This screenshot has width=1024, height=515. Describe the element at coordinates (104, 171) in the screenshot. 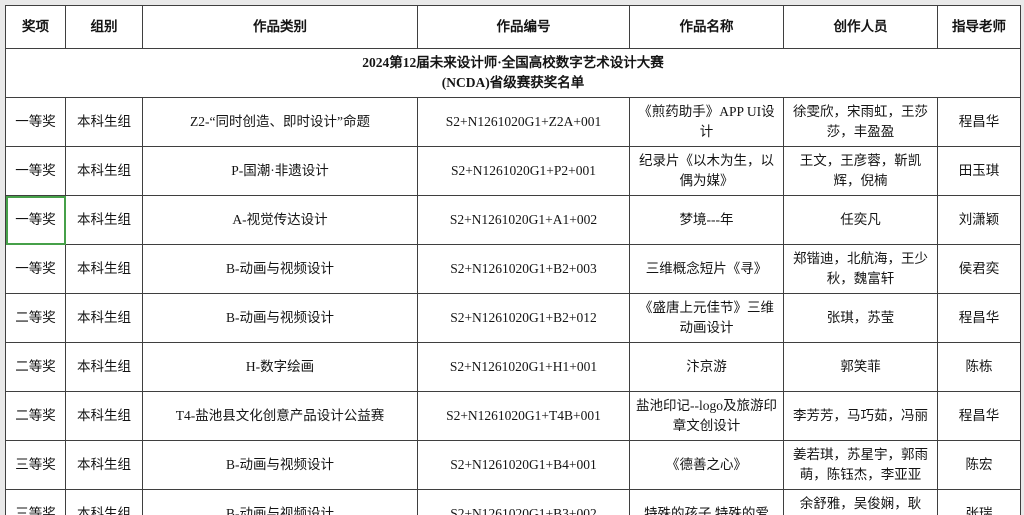

I see `table-cell-r2c2: 本科生组` at that location.